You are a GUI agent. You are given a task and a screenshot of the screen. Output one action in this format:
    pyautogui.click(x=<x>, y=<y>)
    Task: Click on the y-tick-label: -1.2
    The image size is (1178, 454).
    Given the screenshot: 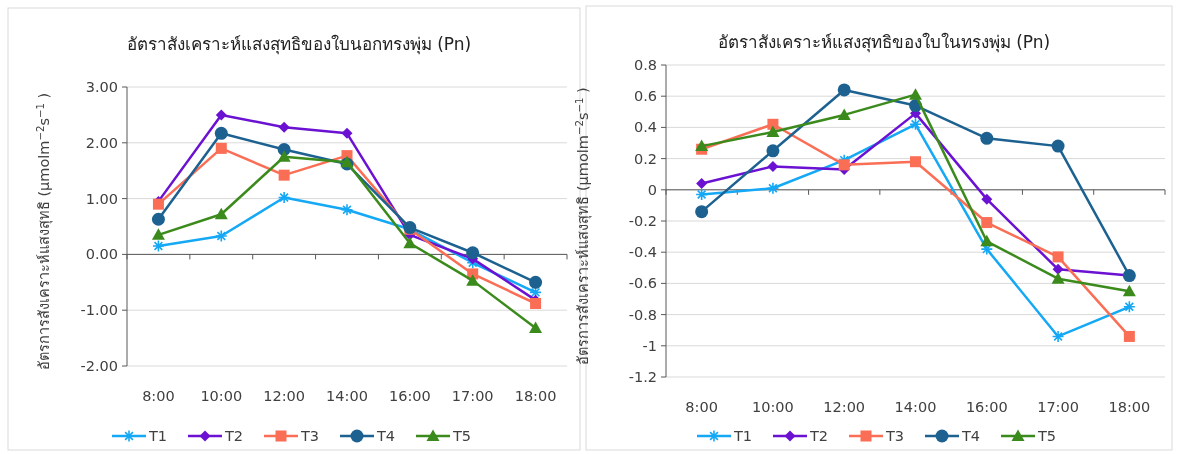 What is the action you would take?
    pyautogui.click(x=642, y=377)
    